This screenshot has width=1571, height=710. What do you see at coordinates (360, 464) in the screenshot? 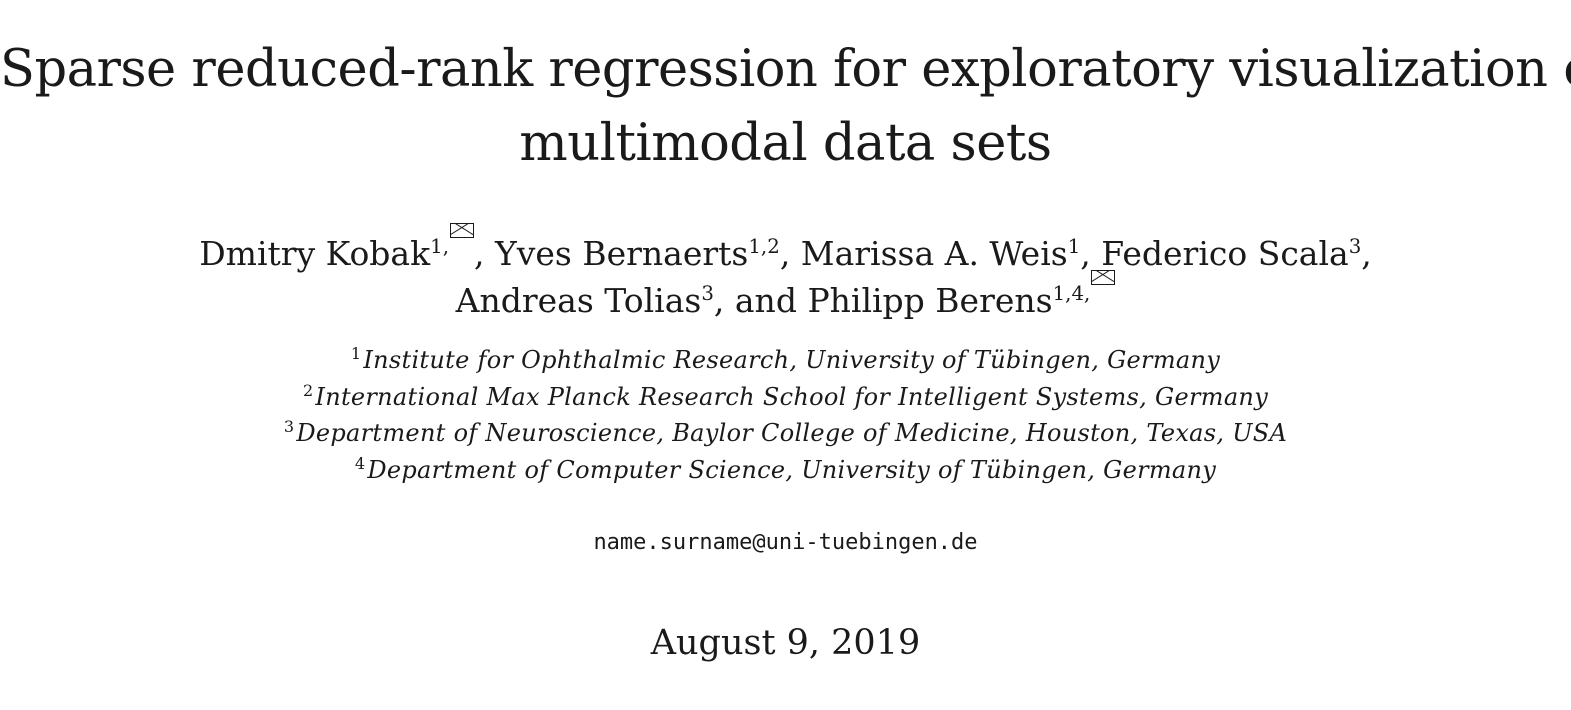
I see `affiliation-number: 4` at bounding box center [360, 464].